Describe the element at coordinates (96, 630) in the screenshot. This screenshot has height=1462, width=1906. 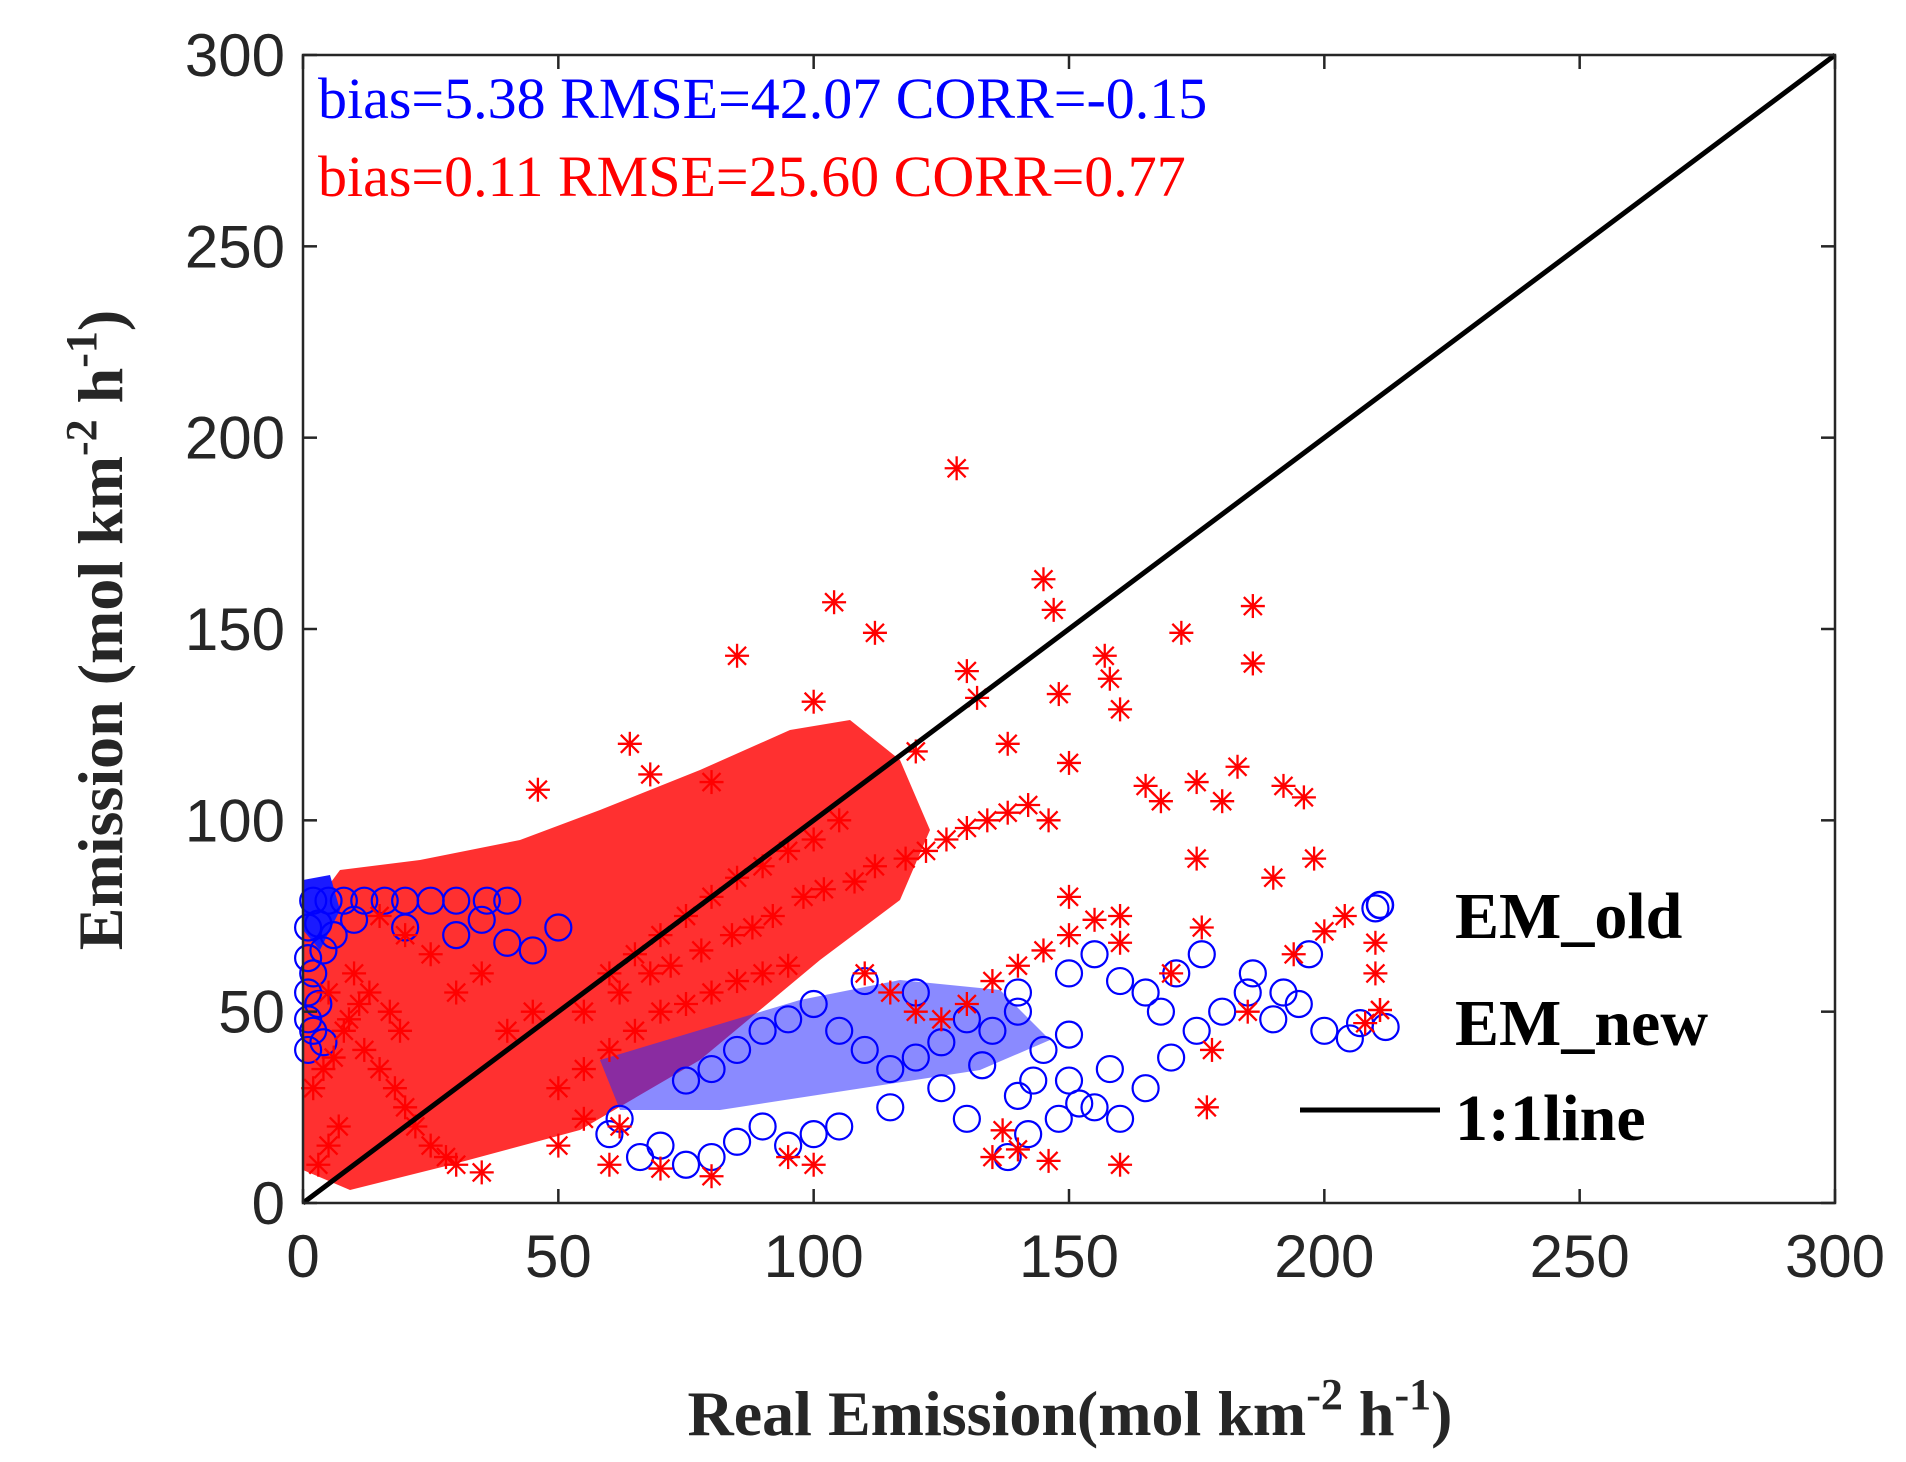
I see `y-axis-label: Emission (mol km-2 h-1)` at that location.